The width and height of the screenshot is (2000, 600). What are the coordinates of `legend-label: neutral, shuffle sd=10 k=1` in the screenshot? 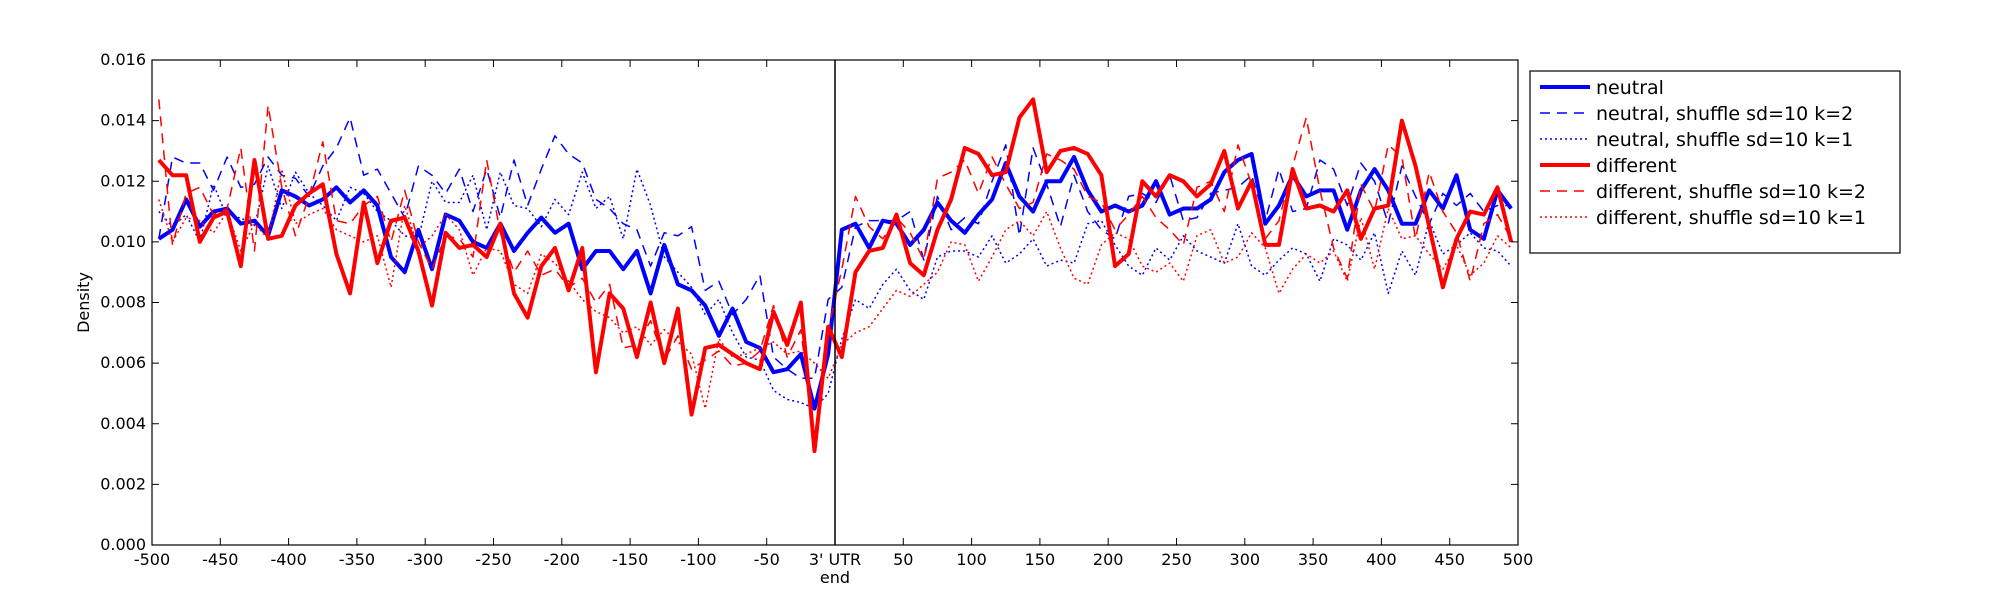 It's located at (1724, 140).